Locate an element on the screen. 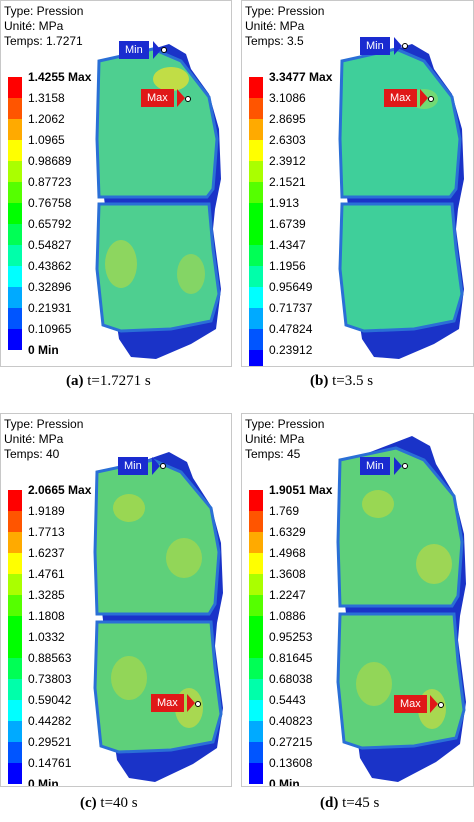 The width and height of the screenshot is (474, 822). caption-time: t=1.7271 s is located at coordinates (117, 381).